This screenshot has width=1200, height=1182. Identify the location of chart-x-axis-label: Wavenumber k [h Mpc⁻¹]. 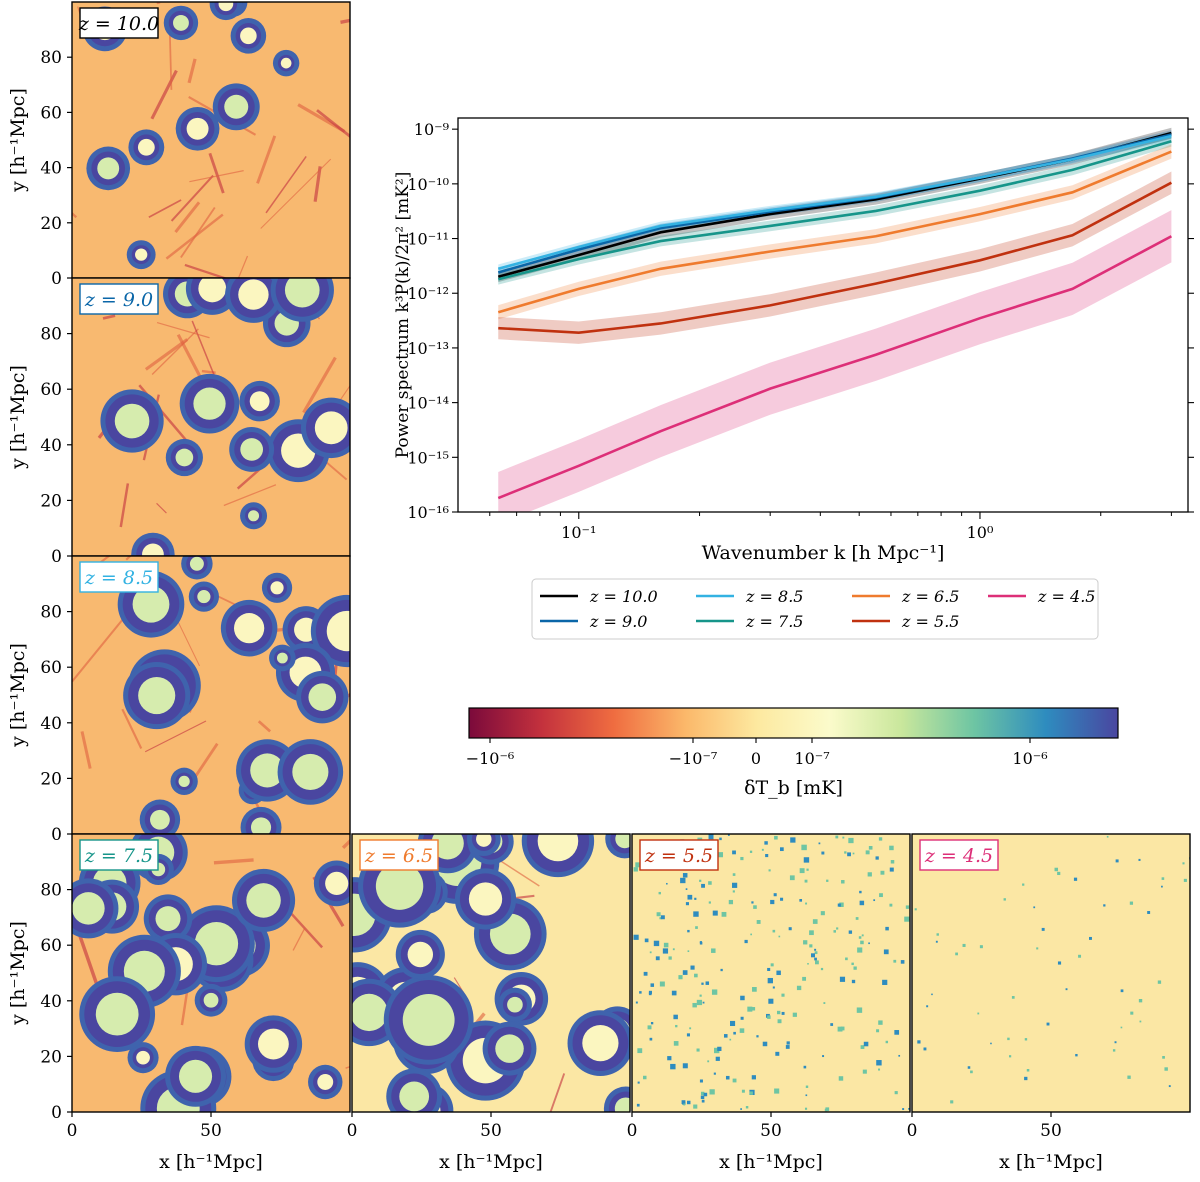
(823, 553).